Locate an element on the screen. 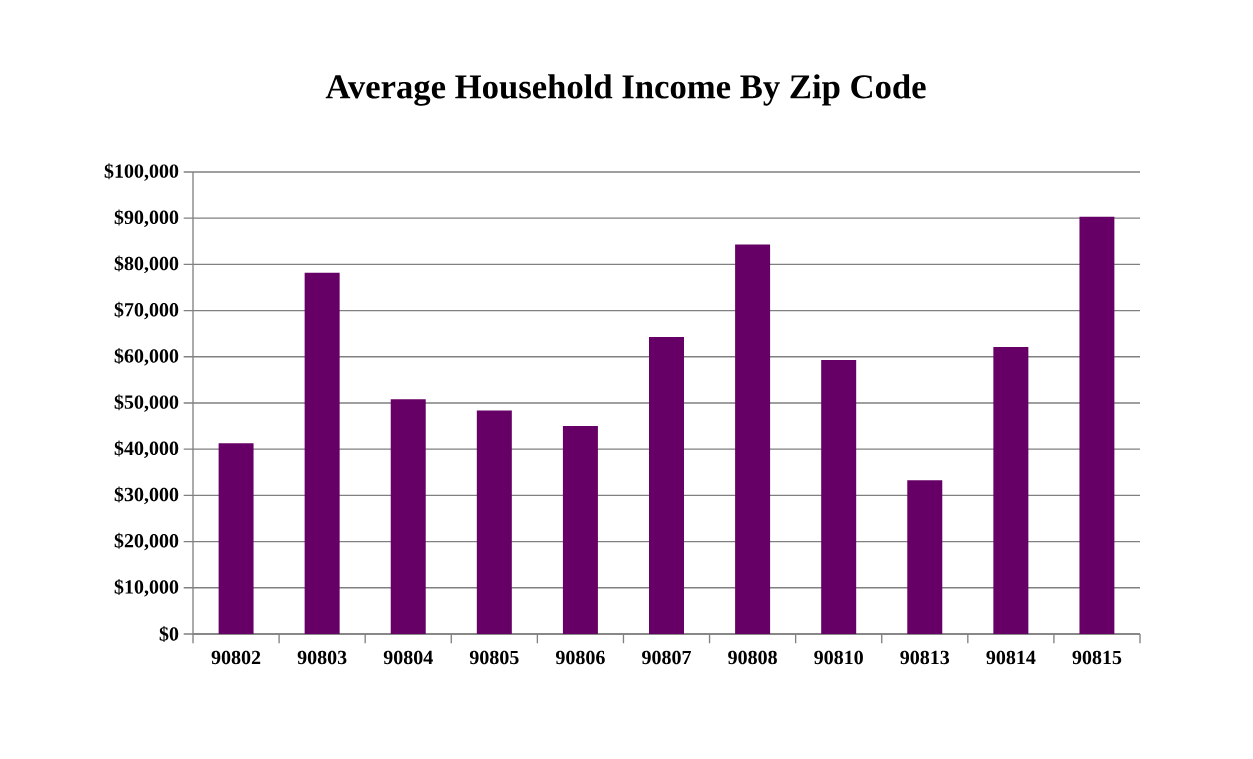 The height and width of the screenshot is (759, 1253). x-tick-label: 90805 is located at coordinates (494, 657).